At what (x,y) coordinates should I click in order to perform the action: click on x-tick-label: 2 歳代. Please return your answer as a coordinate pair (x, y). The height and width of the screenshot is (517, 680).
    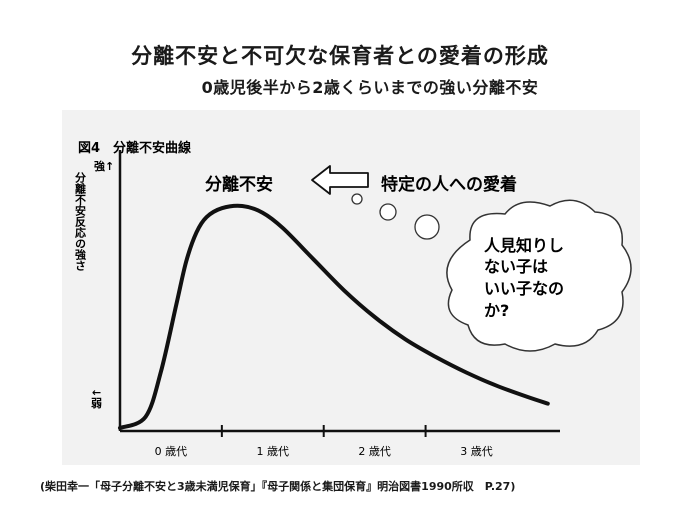
    Looking at the image, I should click on (374, 451).